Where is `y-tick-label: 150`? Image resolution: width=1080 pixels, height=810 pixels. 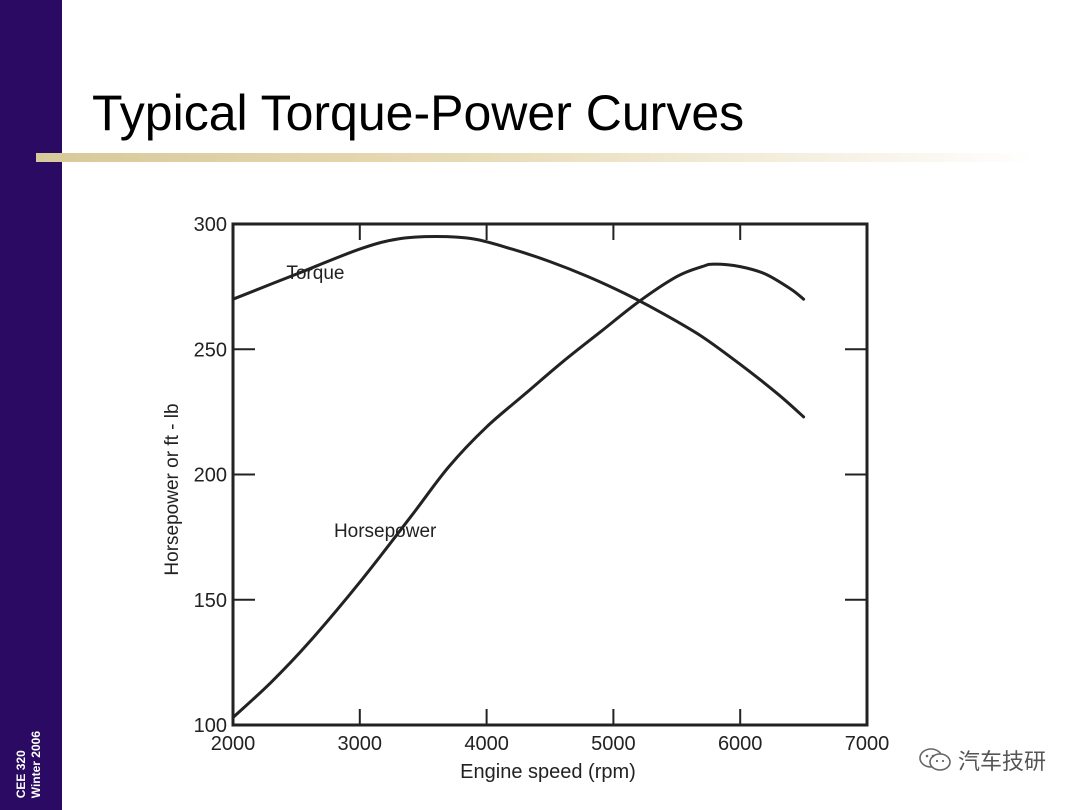
y-tick-label: 150 is located at coordinates (210, 601).